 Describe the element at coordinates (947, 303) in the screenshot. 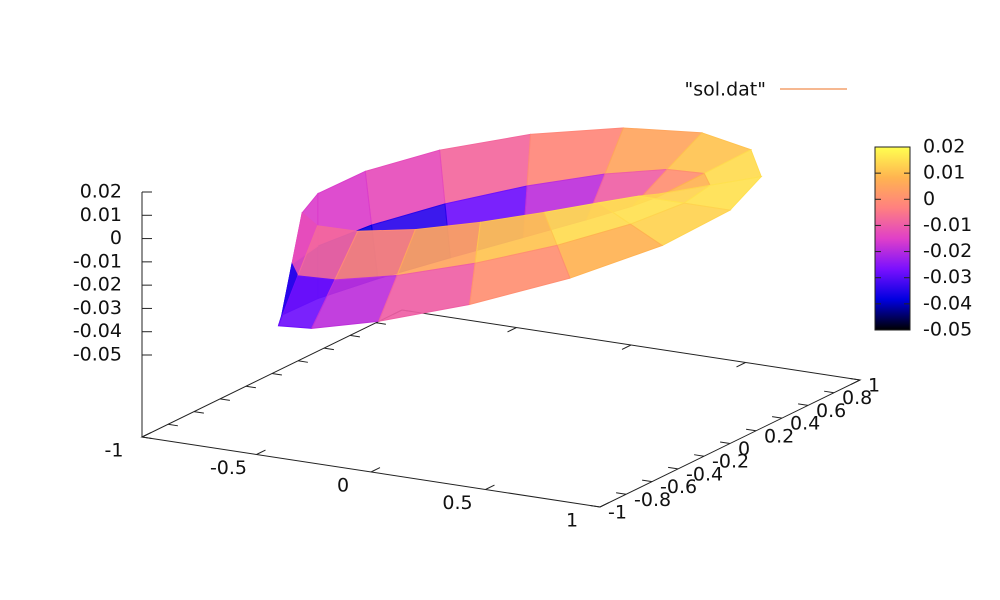

I see `colorbar-tick-label: -0.04` at that location.